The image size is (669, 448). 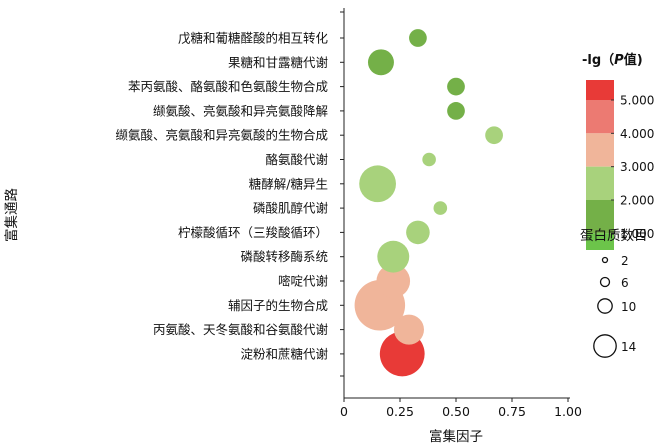 What do you see at coordinates (512, 411) in the screenshot?
I see `x-tick-label: 0.75` at bounding box center [512, 411].